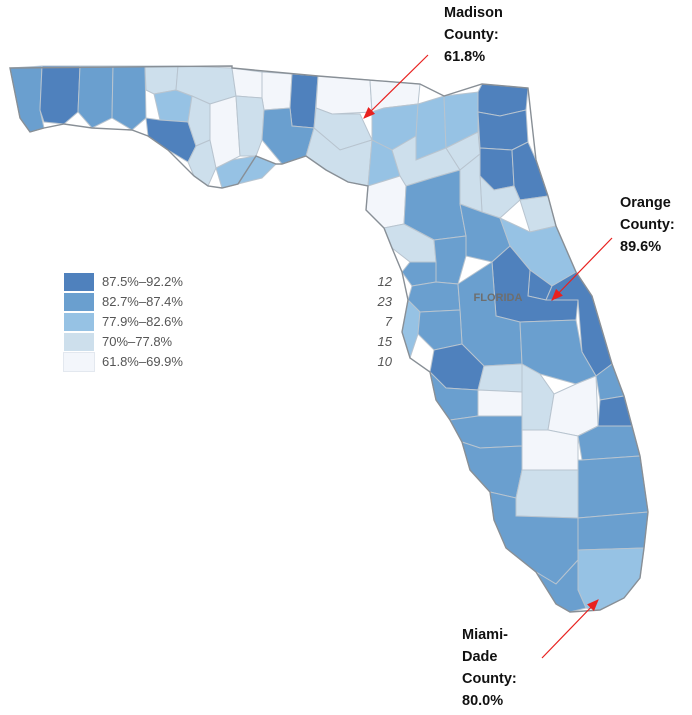  What do you see at coordinates (645, 203) in the screenshot?
I see `orange-callout-line: Orange` at bounding box center [645, 203].